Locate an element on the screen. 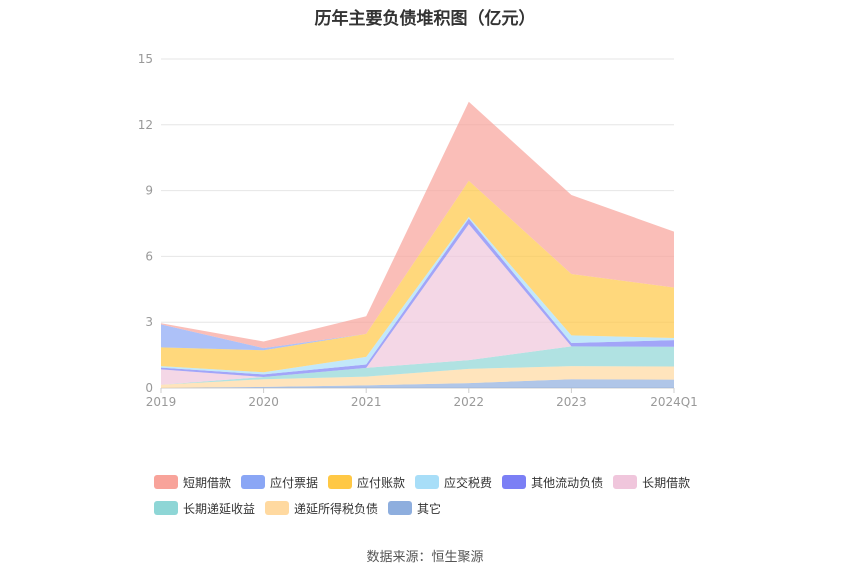 Image resolution: width=850 pixels, height=575 pixels. legend-label: 长期递延收益 is located at coordinates (219, 508).